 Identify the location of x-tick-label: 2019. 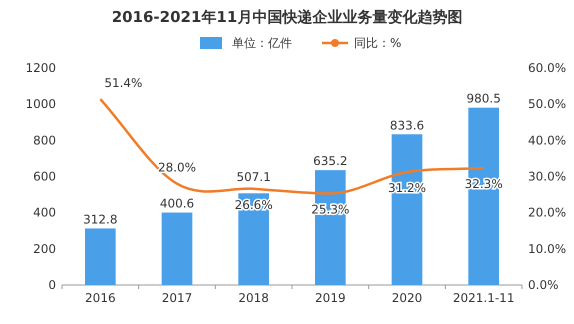
(330, 298).